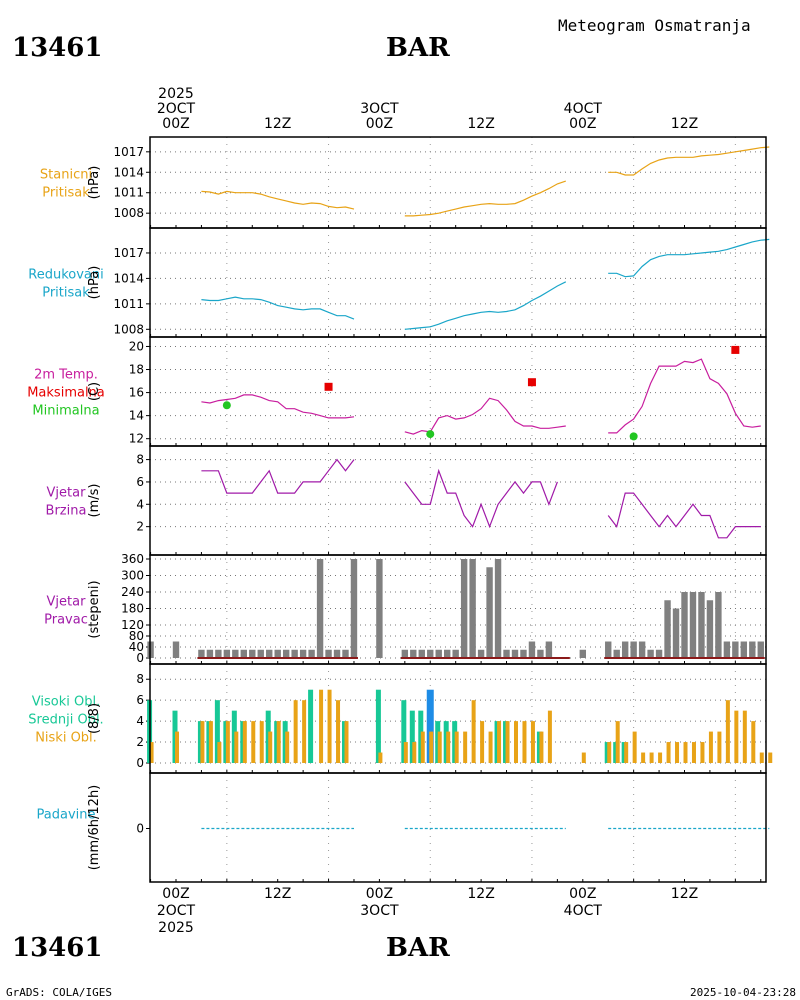  I want to click on panel-unit-label: (mm/6h/12h), so click(94, 828).